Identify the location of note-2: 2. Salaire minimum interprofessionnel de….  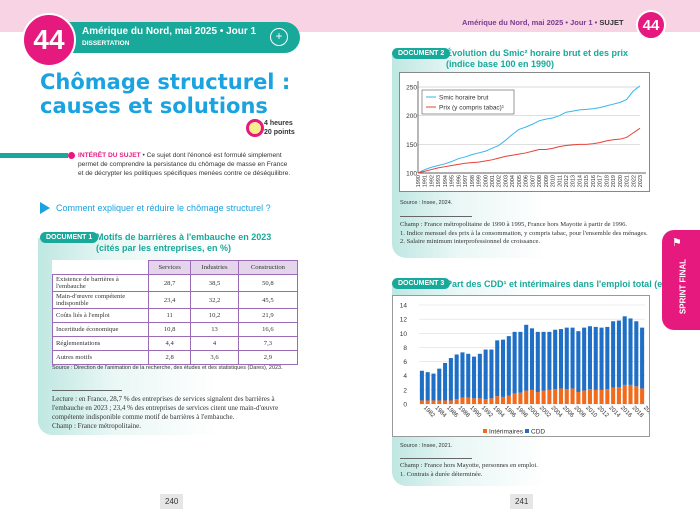
(470, 242).